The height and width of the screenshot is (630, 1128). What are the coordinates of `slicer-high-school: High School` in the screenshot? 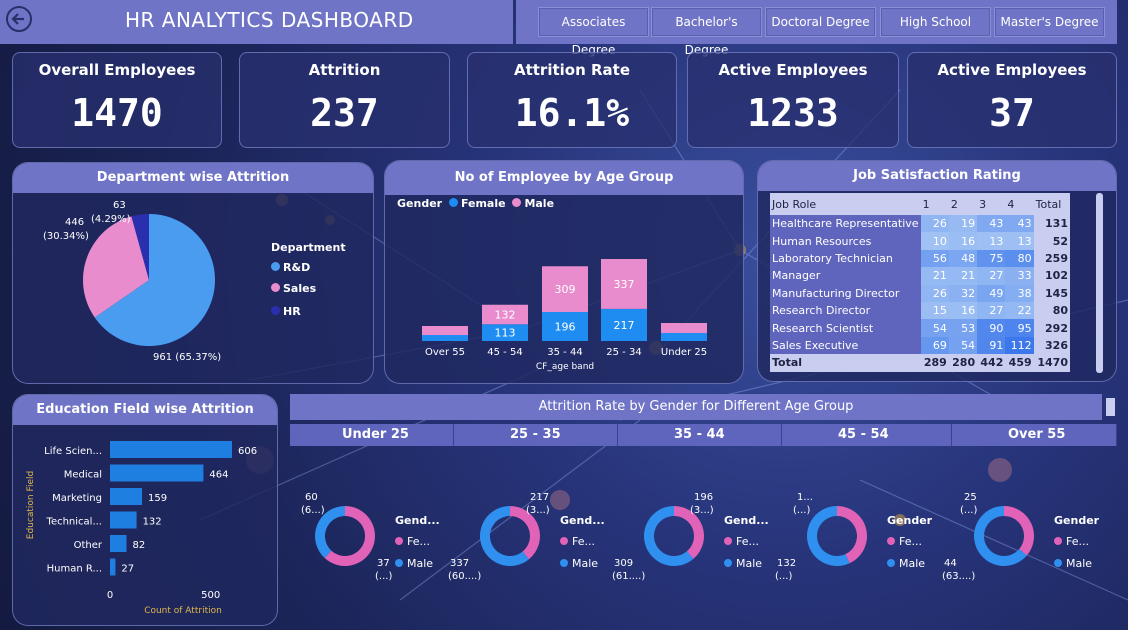 It's located at (935, 22).